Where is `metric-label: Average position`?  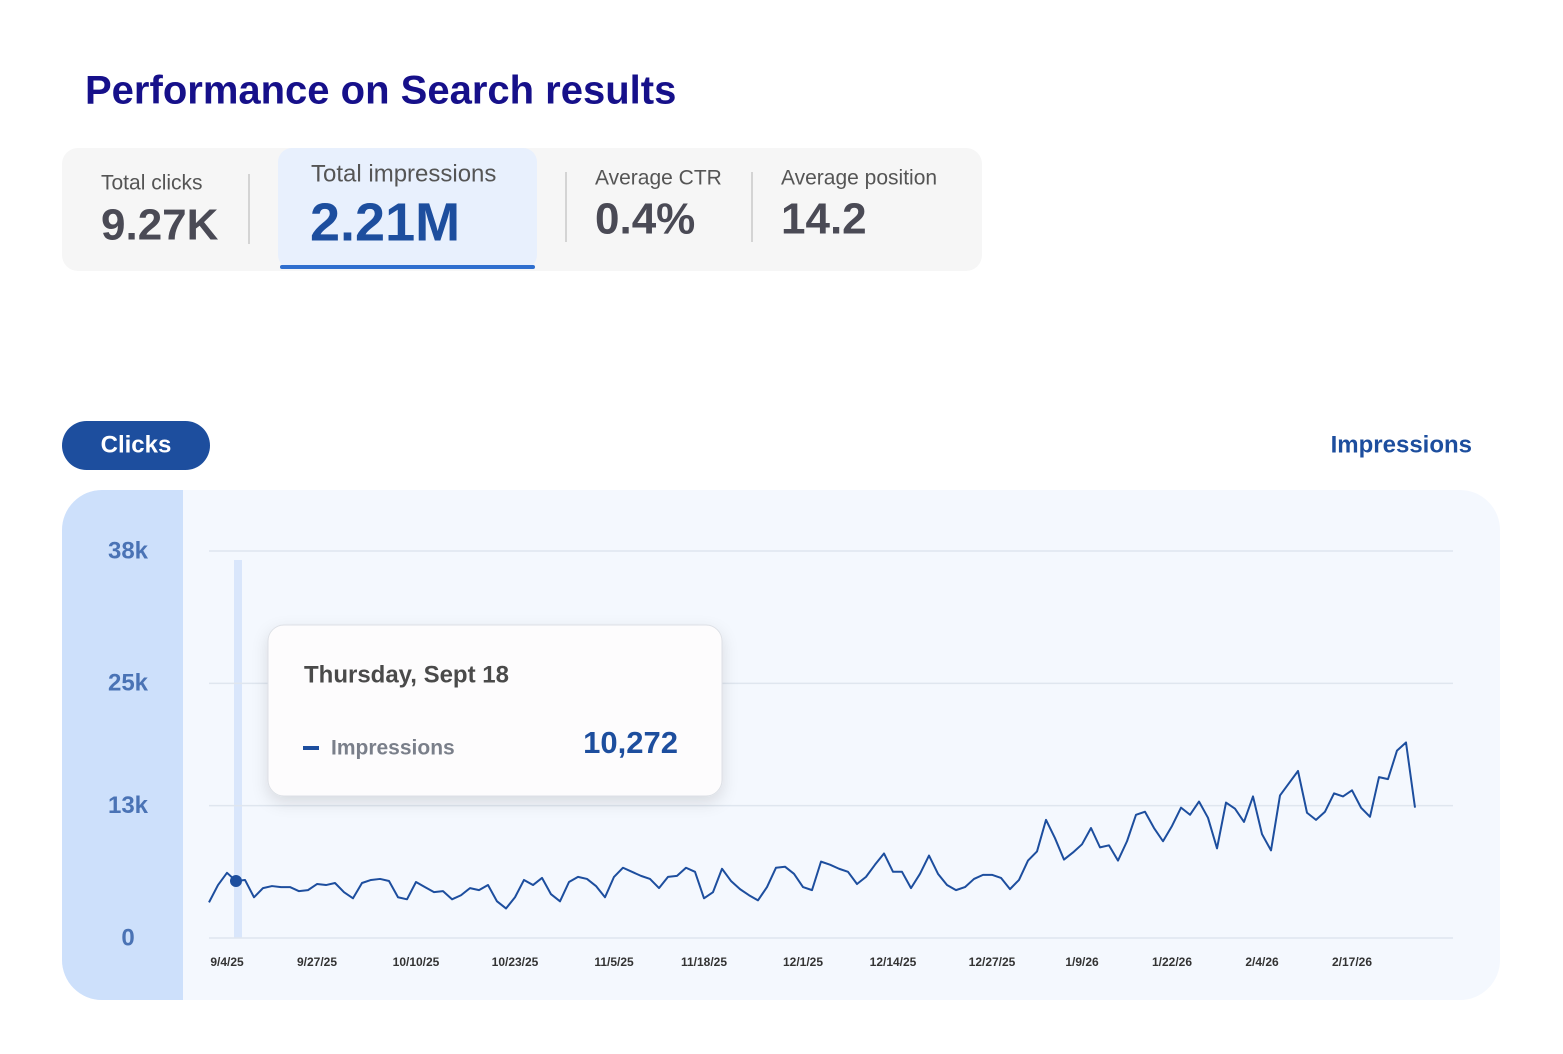 metric-label: Average position is located at coordinates (859, 178).